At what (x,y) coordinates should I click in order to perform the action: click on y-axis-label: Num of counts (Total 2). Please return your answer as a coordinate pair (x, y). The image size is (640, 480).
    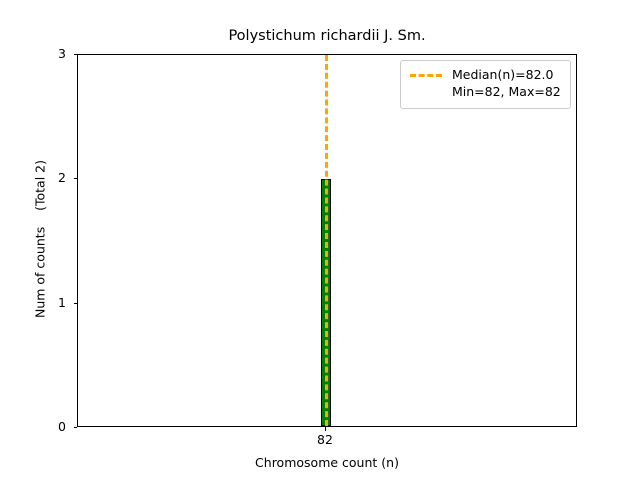
    Looking at the image, I should click on (44, 239).